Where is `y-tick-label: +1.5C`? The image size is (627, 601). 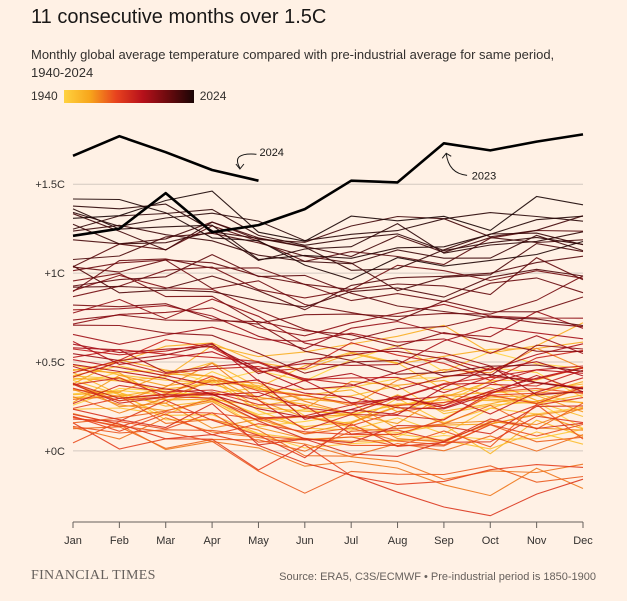 y-tick-label: +1.5C is located at coordinates (50, 185).